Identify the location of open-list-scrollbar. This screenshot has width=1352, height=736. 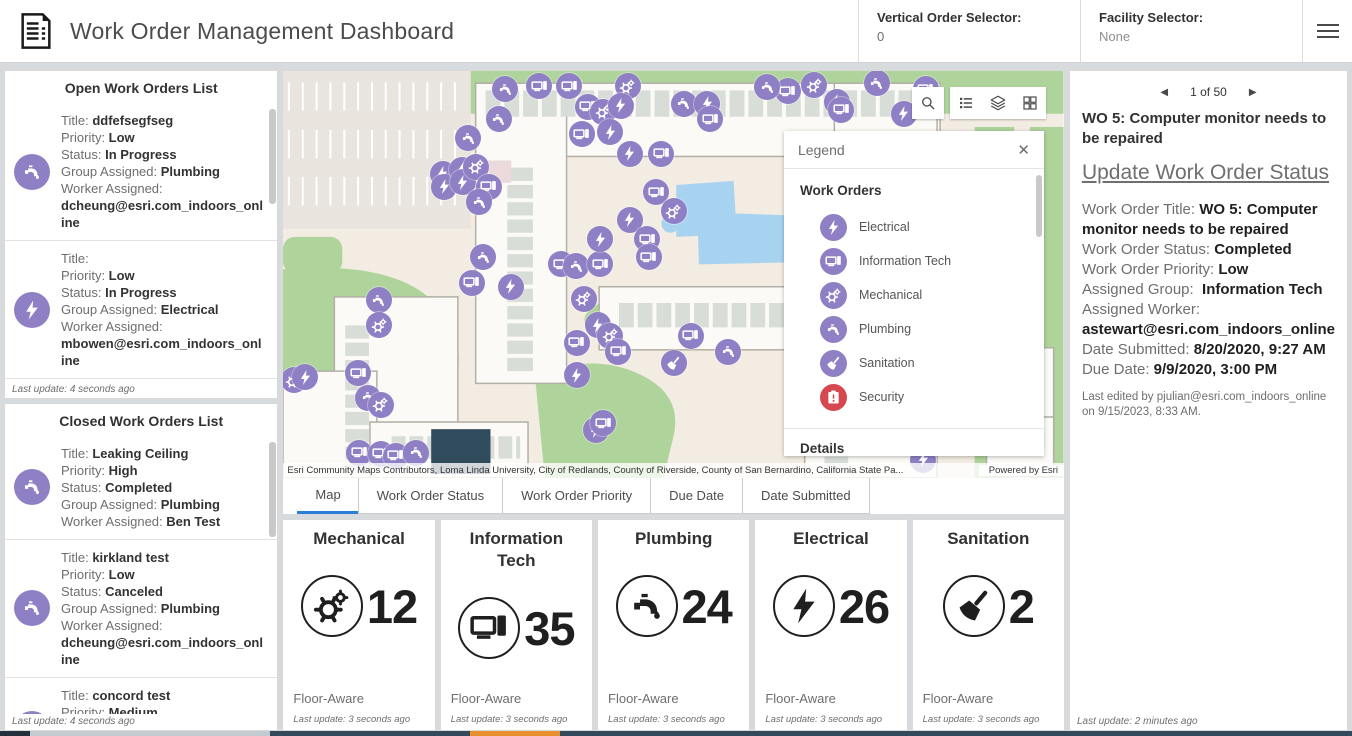
(273, 156).